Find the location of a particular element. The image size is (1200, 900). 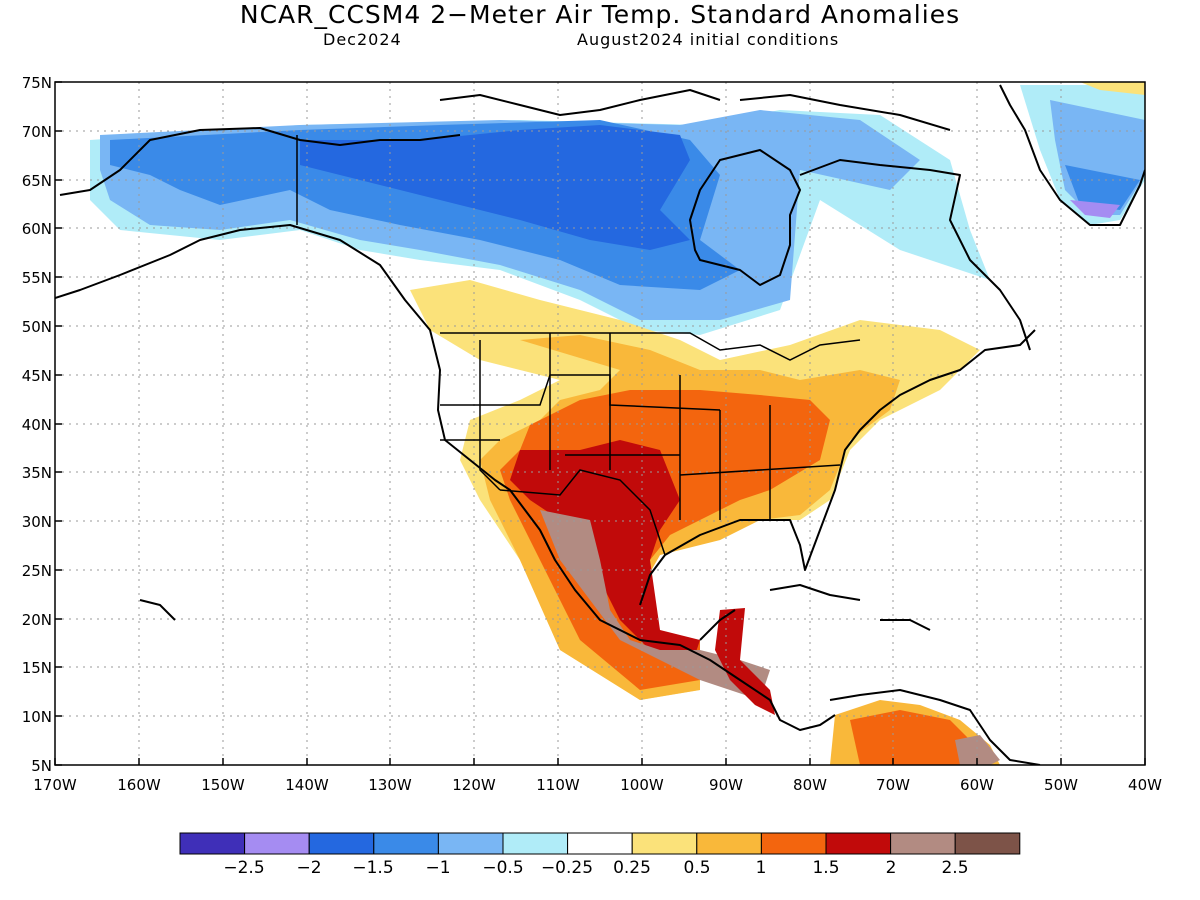

lat-label: 20N is located at coordinates (37, 620).